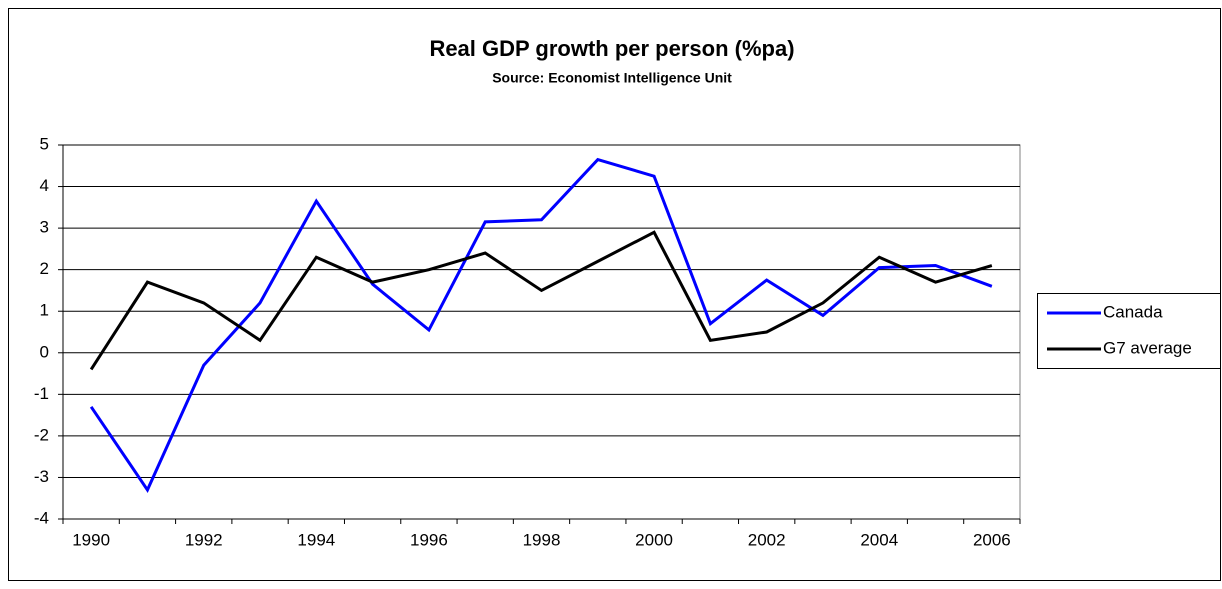 The image size is (1222, 589). I want to click on y-tick-label: -1, so click(41, 393).